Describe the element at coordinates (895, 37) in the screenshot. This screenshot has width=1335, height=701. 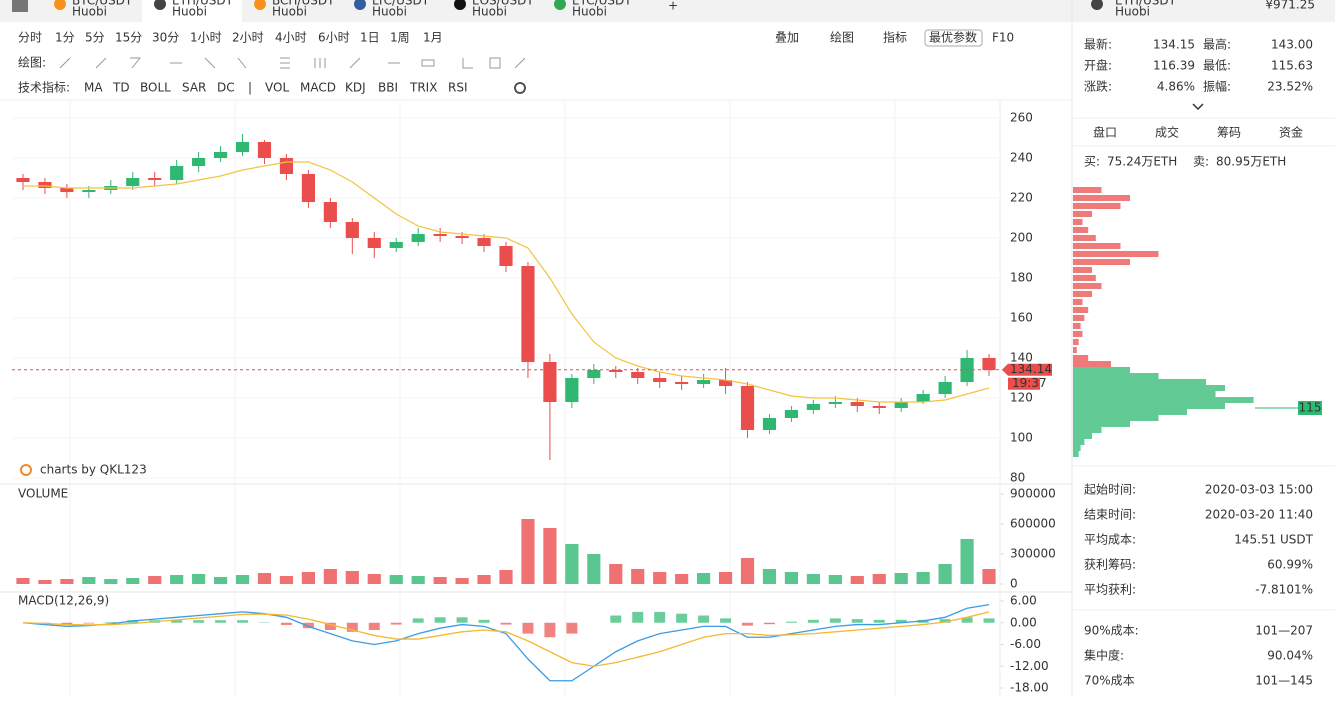
I see `toolbar-action: 指标` at that location.